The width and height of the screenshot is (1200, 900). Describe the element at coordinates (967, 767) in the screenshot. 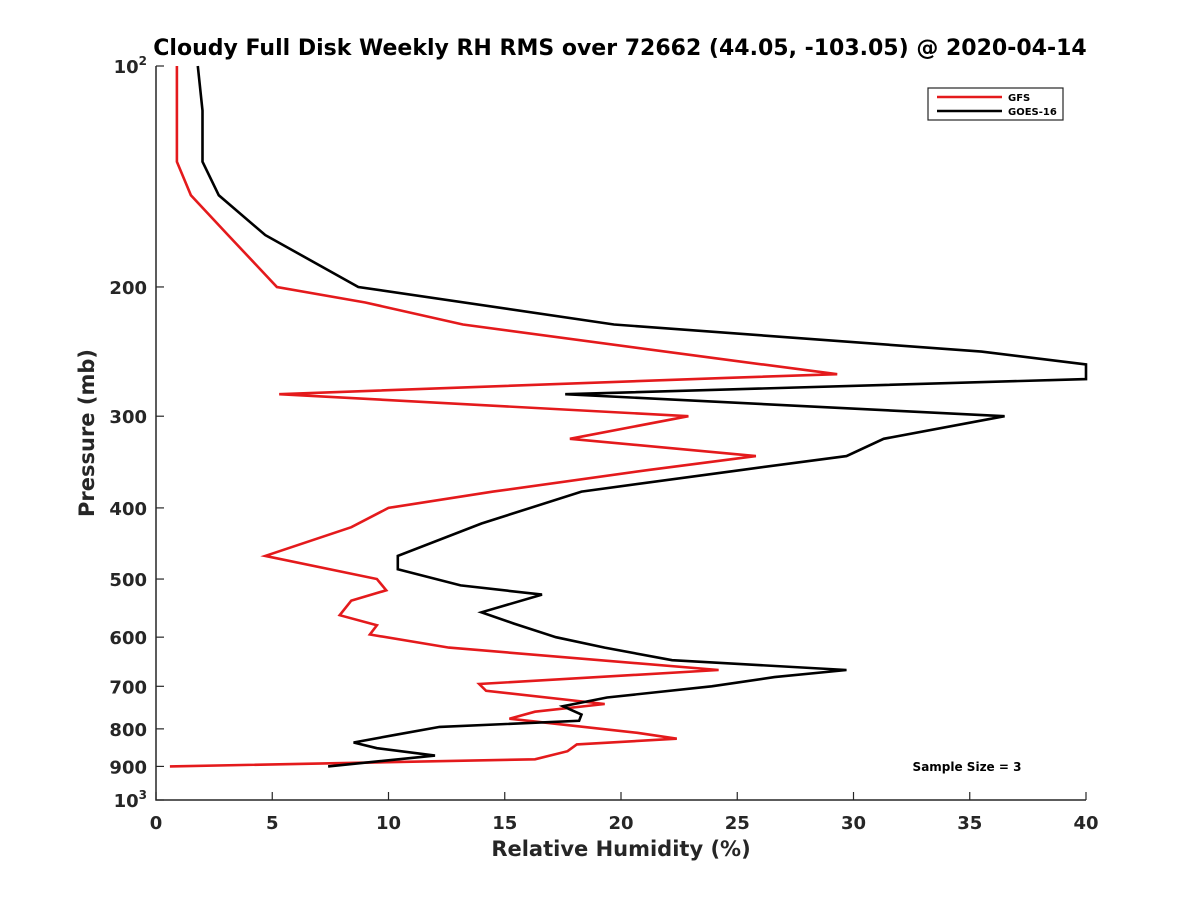

I see `sample-size-annotation: Sample Size = 3` at that location.